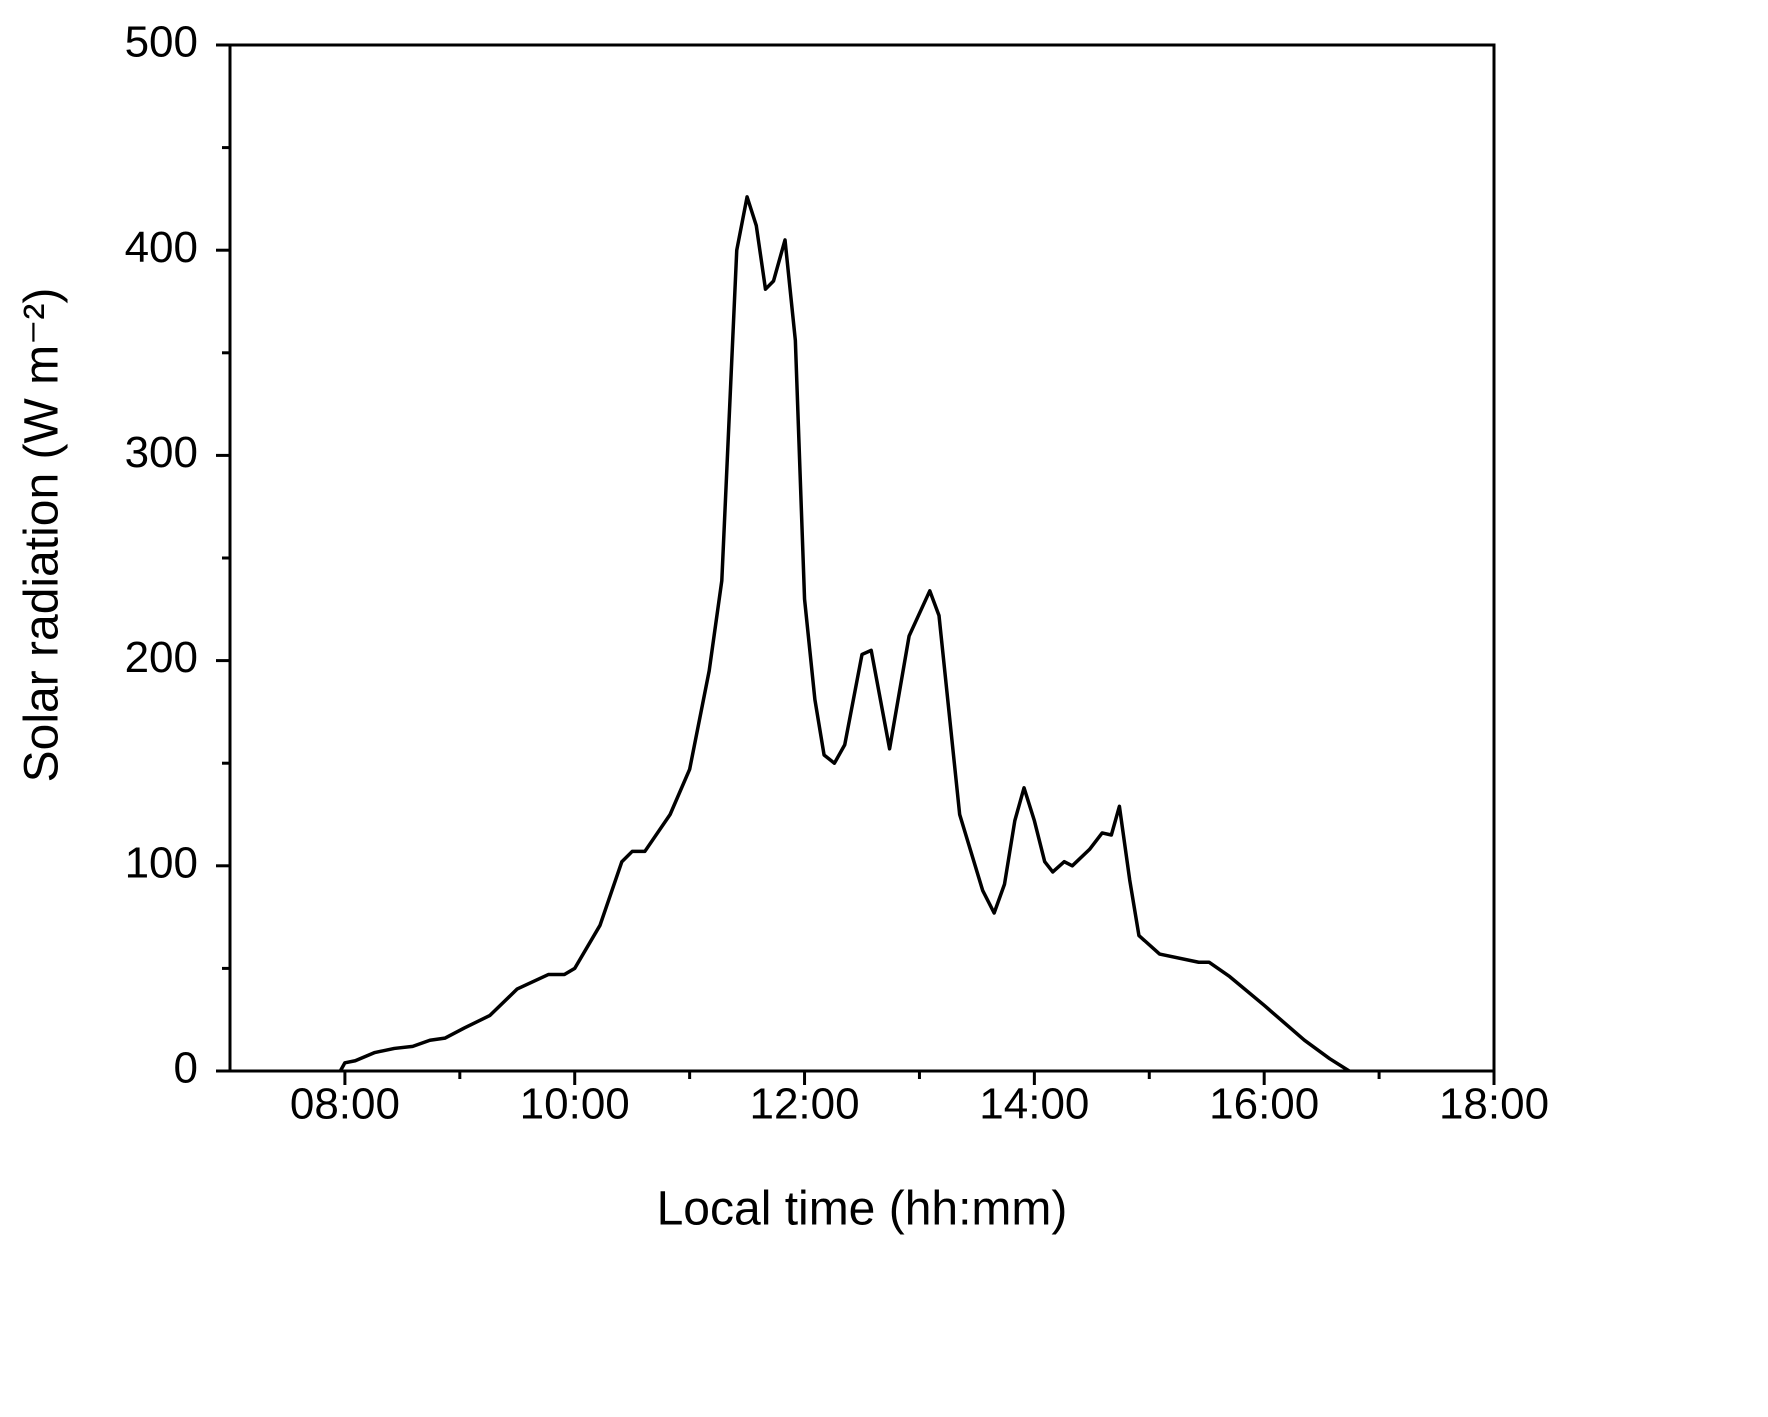  Describe the element at coordinates (575, 1104) in the screenshot. I see `x-tick-label: 10:00` at that location.